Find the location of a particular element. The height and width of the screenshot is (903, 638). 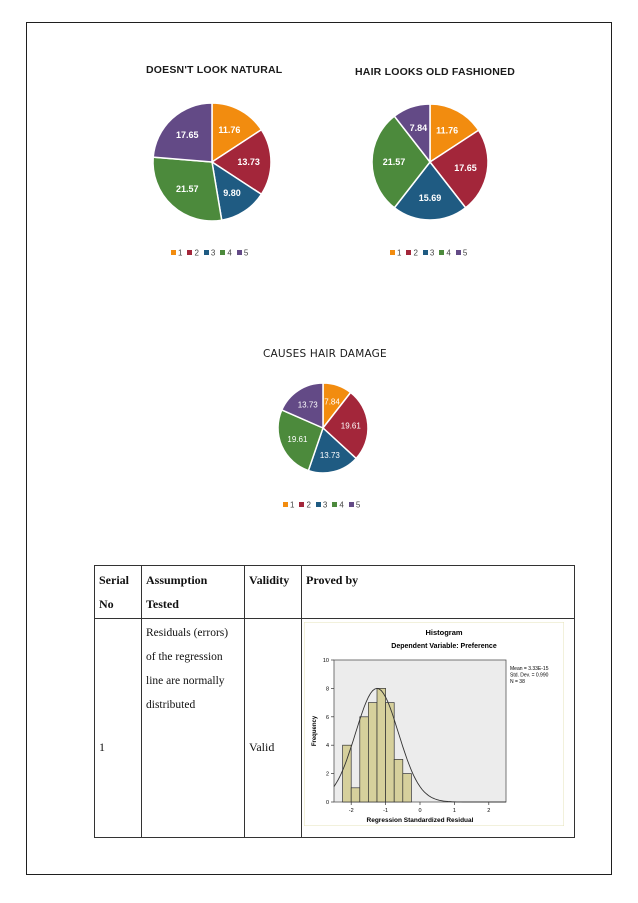

pie3-legend: 1 2 3 4 5 is located at coordinates (319, 504).